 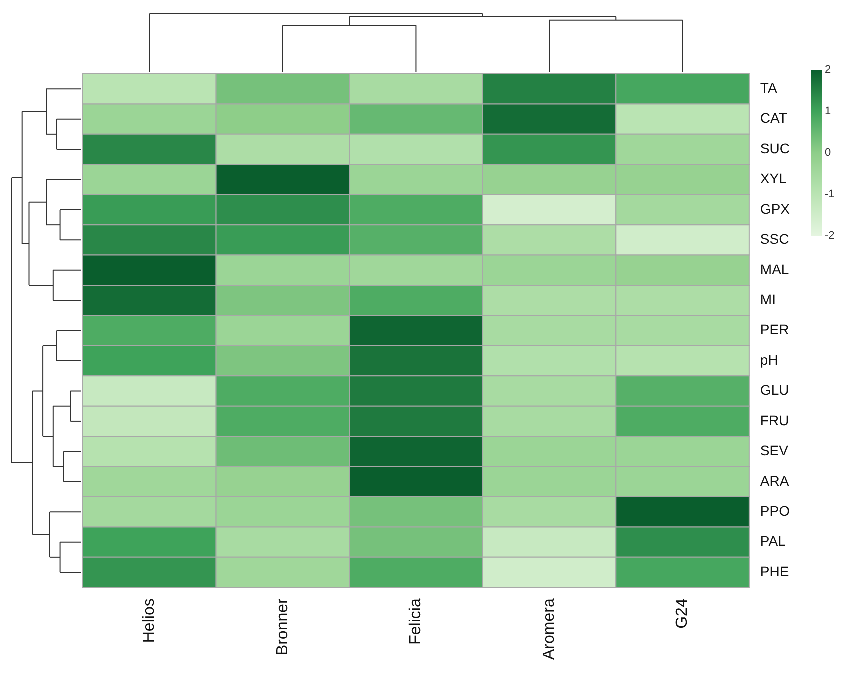 I want to click on color-bar-label: -2, so click(x=830, y=236).